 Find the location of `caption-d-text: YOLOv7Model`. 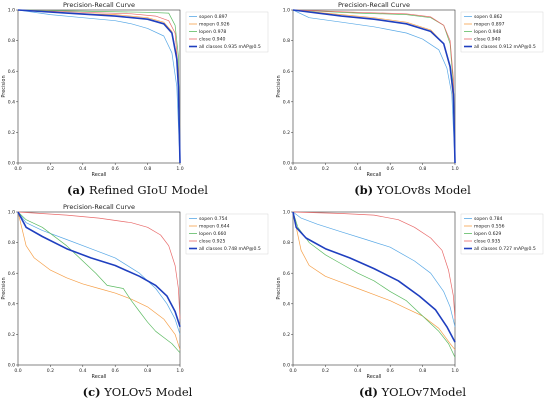

caption-d-text: YOLOv7Model is located at coordinates (424, 392).